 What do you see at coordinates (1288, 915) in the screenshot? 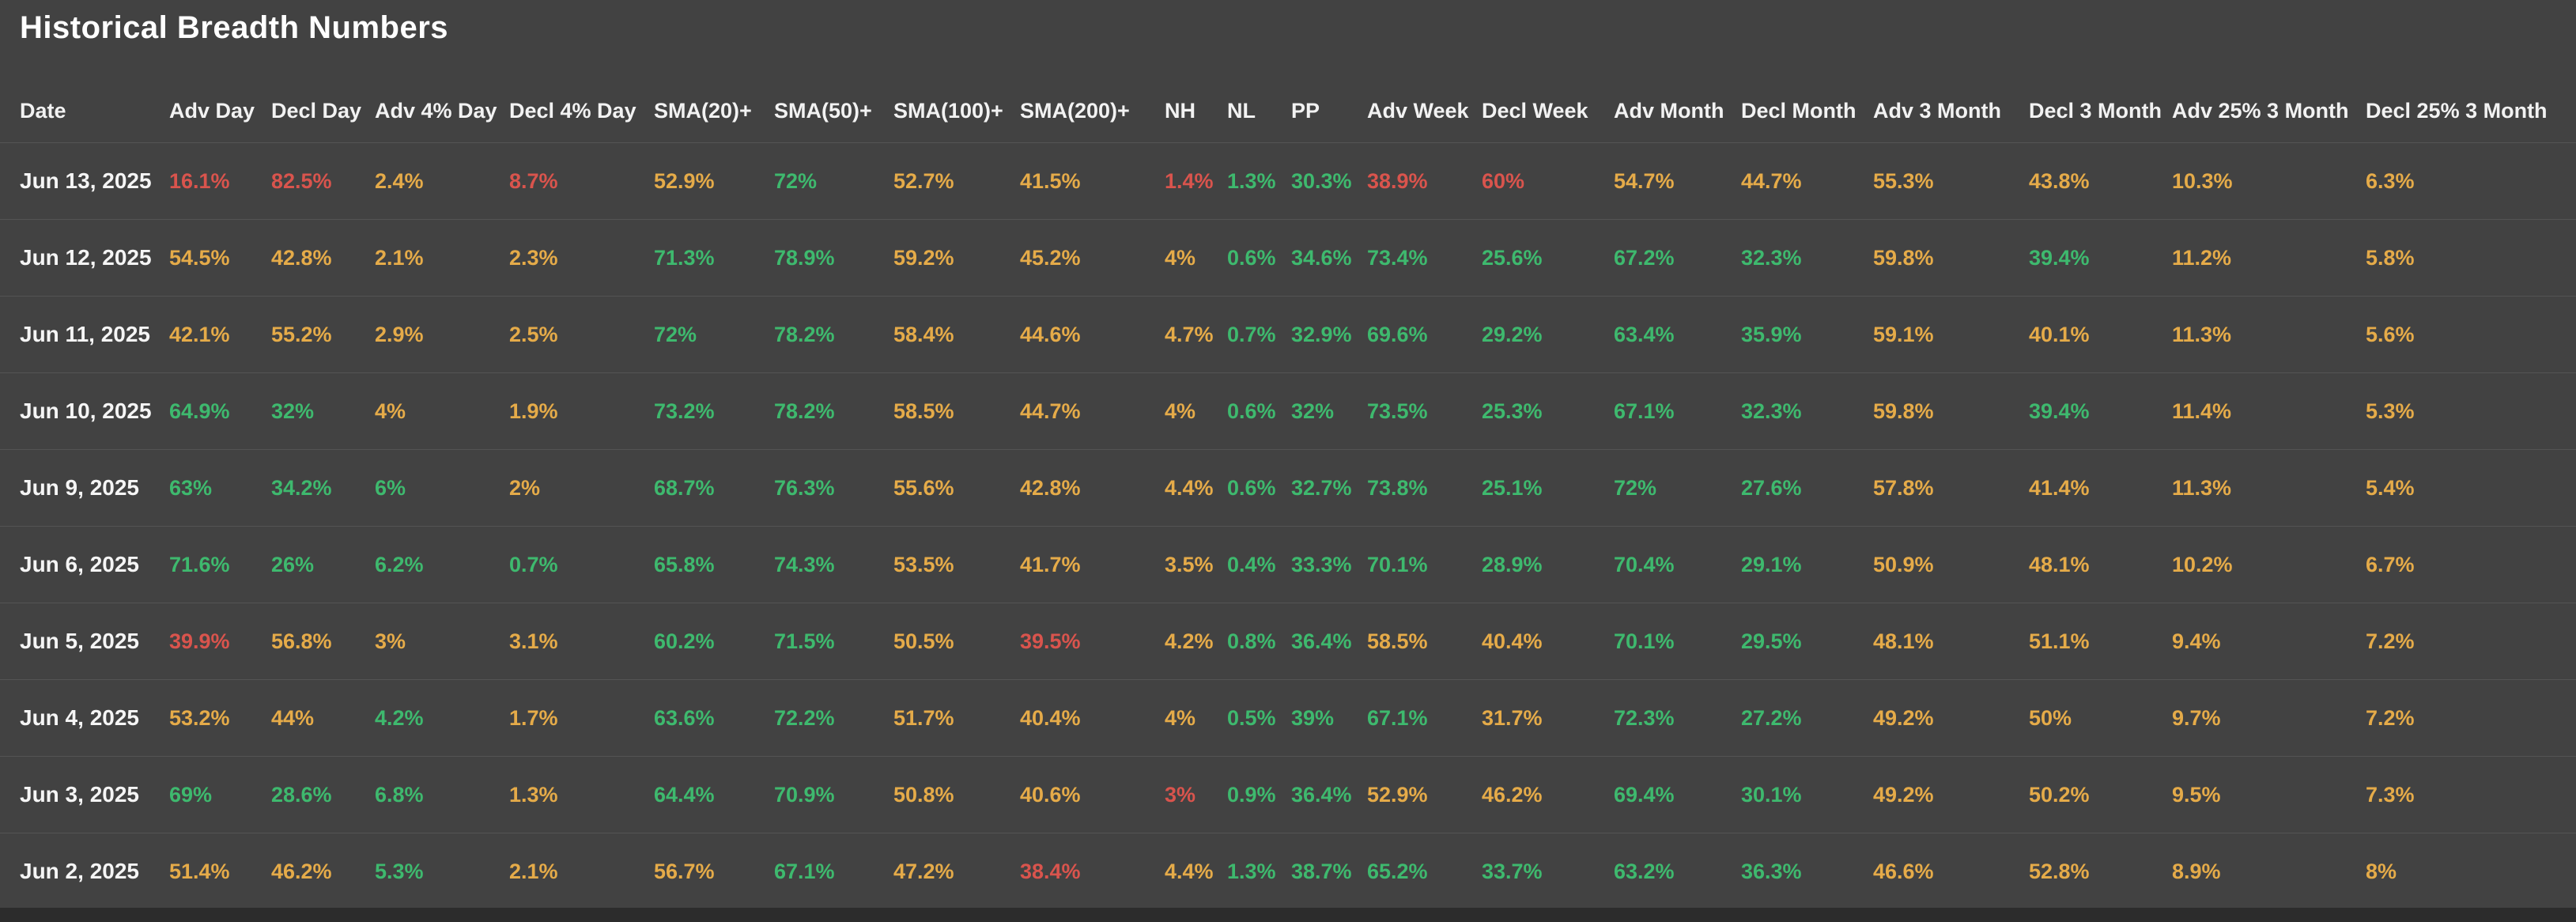
I see `footer-bar` at bounding box center [1288, 915].